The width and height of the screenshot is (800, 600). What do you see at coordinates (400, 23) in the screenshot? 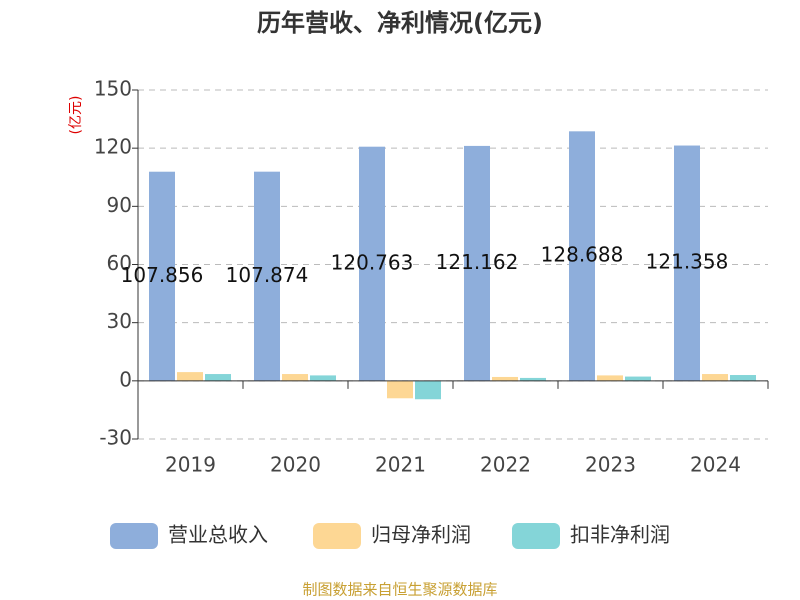
I see `chart-title: 历年营收、净利情况(亿元)` at bounding box center [400, 23].